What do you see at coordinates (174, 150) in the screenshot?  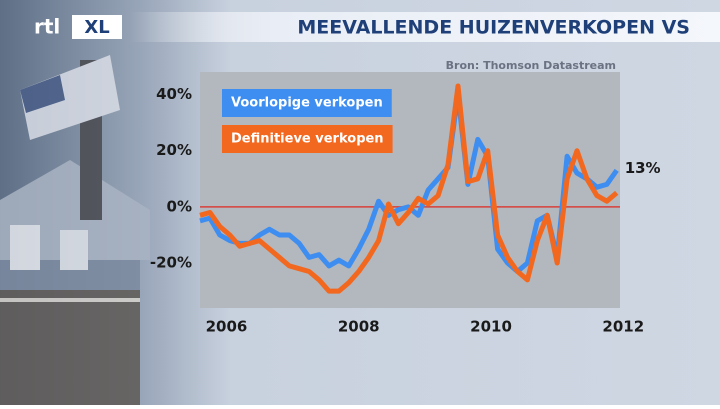 I see `y-tick-label: 20%` at bounding box center [174, 150].